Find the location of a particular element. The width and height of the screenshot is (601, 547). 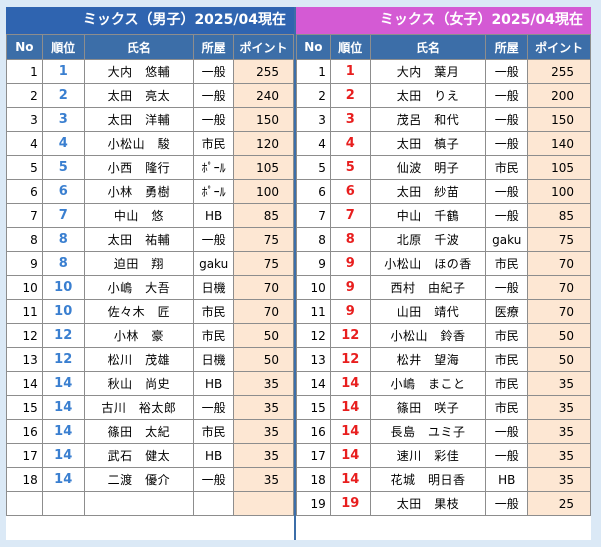

cell-name: 篠田 太紀 is located at coordinates (139, 431).